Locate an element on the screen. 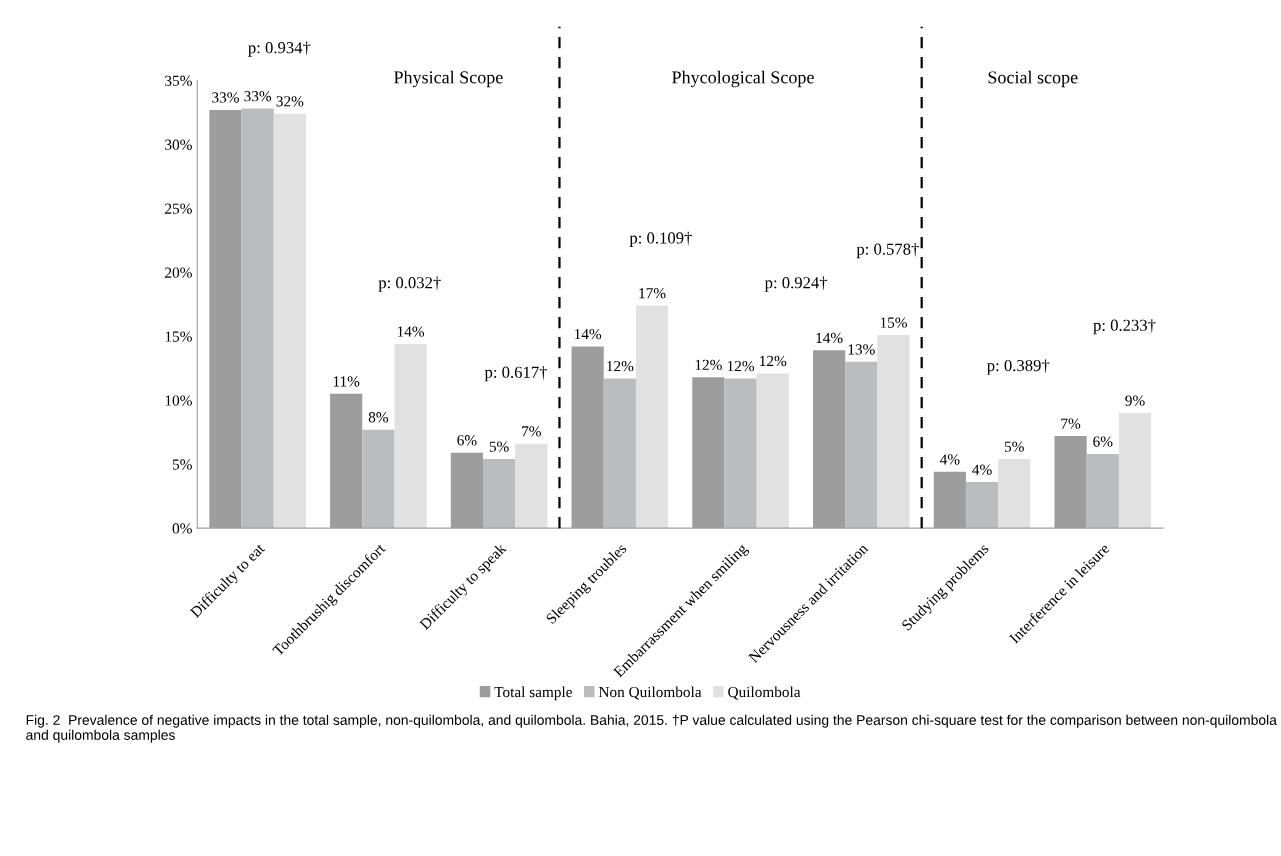 This screenshot has height=856, width=1281. legend-label: Total sample is located at coordinates (533, 693).